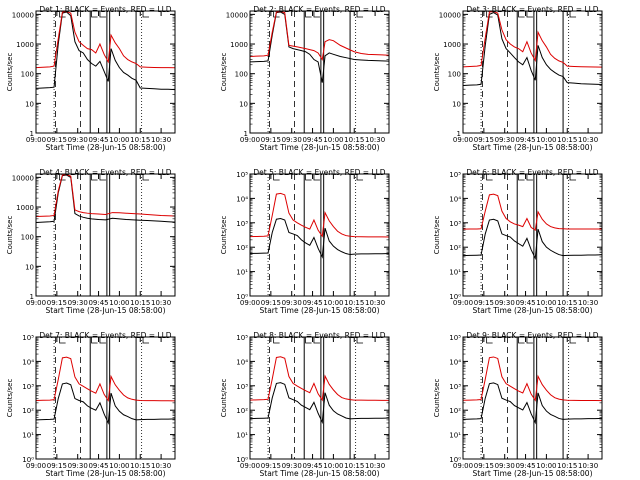 The height and width of the screenshot is (480, 640). I want to click on chart-title: Det 1: BLACK = Events, RED = LLD, so click(105, 9).